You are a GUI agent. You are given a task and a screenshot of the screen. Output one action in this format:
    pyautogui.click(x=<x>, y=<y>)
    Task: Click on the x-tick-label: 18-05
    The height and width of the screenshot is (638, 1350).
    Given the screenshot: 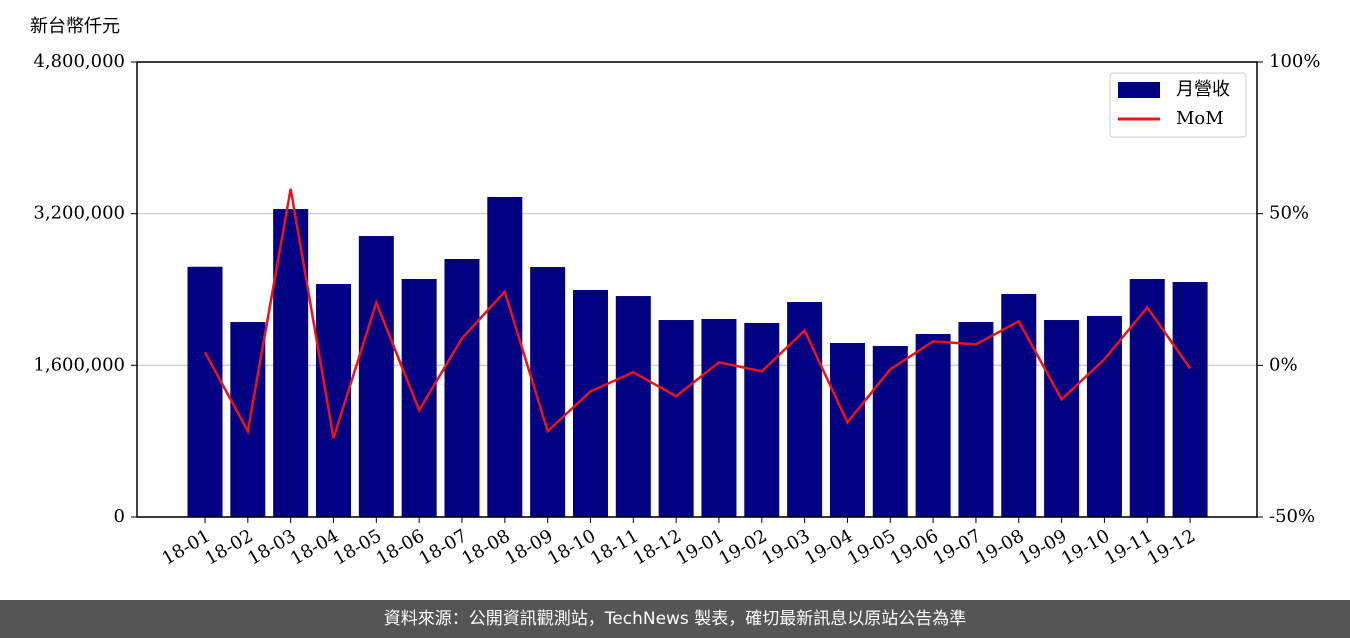 What is the action you would take?
    pyautogui.click(x=357, y=547)
    